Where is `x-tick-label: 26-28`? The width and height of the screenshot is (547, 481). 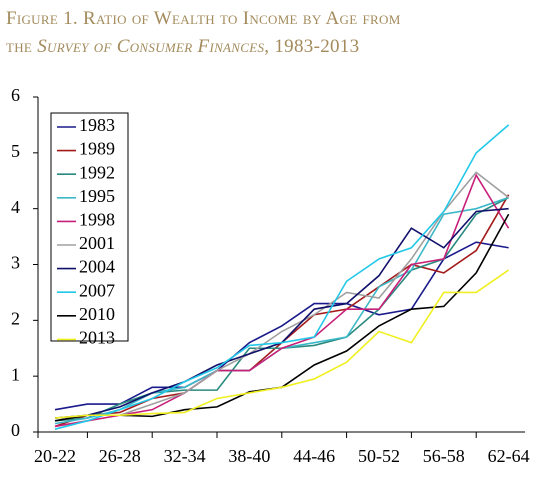 x-tick-label: 26-28 is located at coordinates (120, 456).